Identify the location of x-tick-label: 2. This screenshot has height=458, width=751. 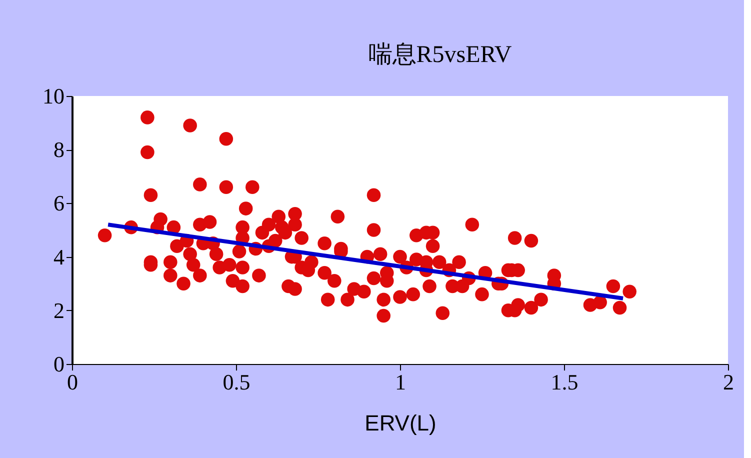
(728, 382).